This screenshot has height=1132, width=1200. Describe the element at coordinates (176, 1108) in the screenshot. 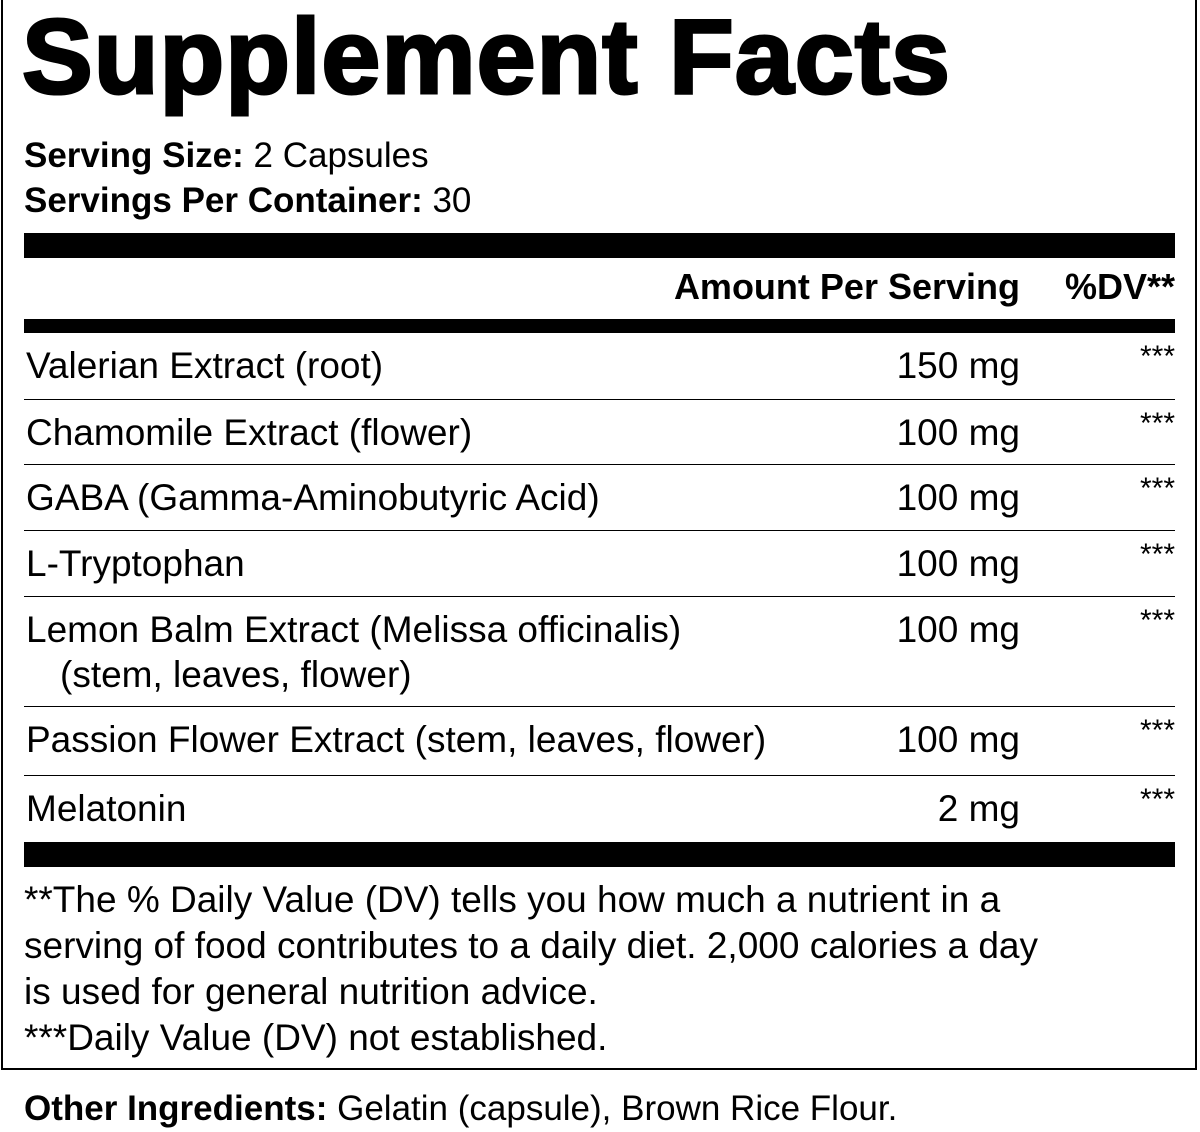

I see `other-ingredients-label: Other Ingredients:` at that location.